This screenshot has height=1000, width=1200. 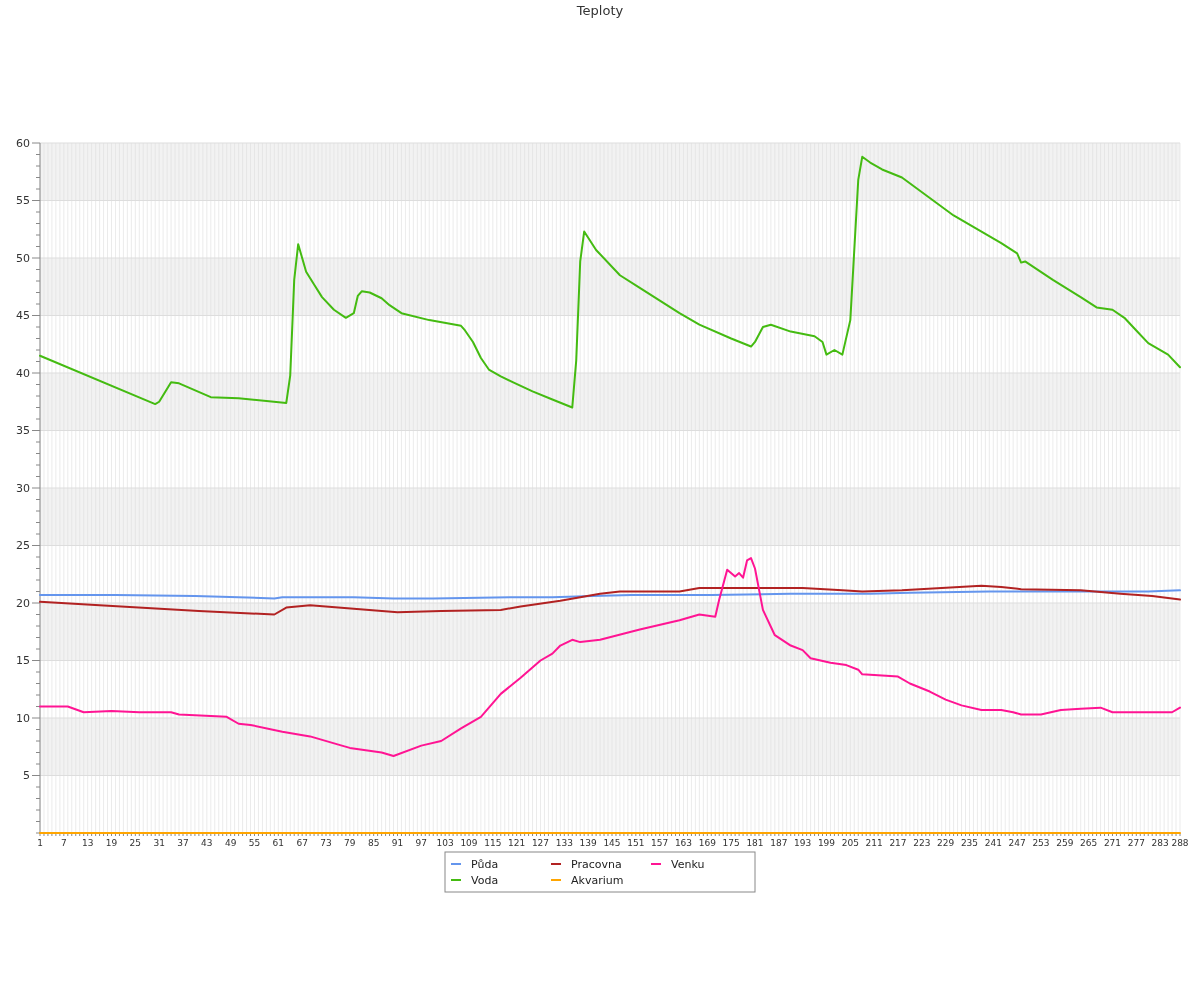 What do you see at coordinates (803, 843) in the screenshot?
I see `x-tick-label: 193` at bounding box center [803, 843].